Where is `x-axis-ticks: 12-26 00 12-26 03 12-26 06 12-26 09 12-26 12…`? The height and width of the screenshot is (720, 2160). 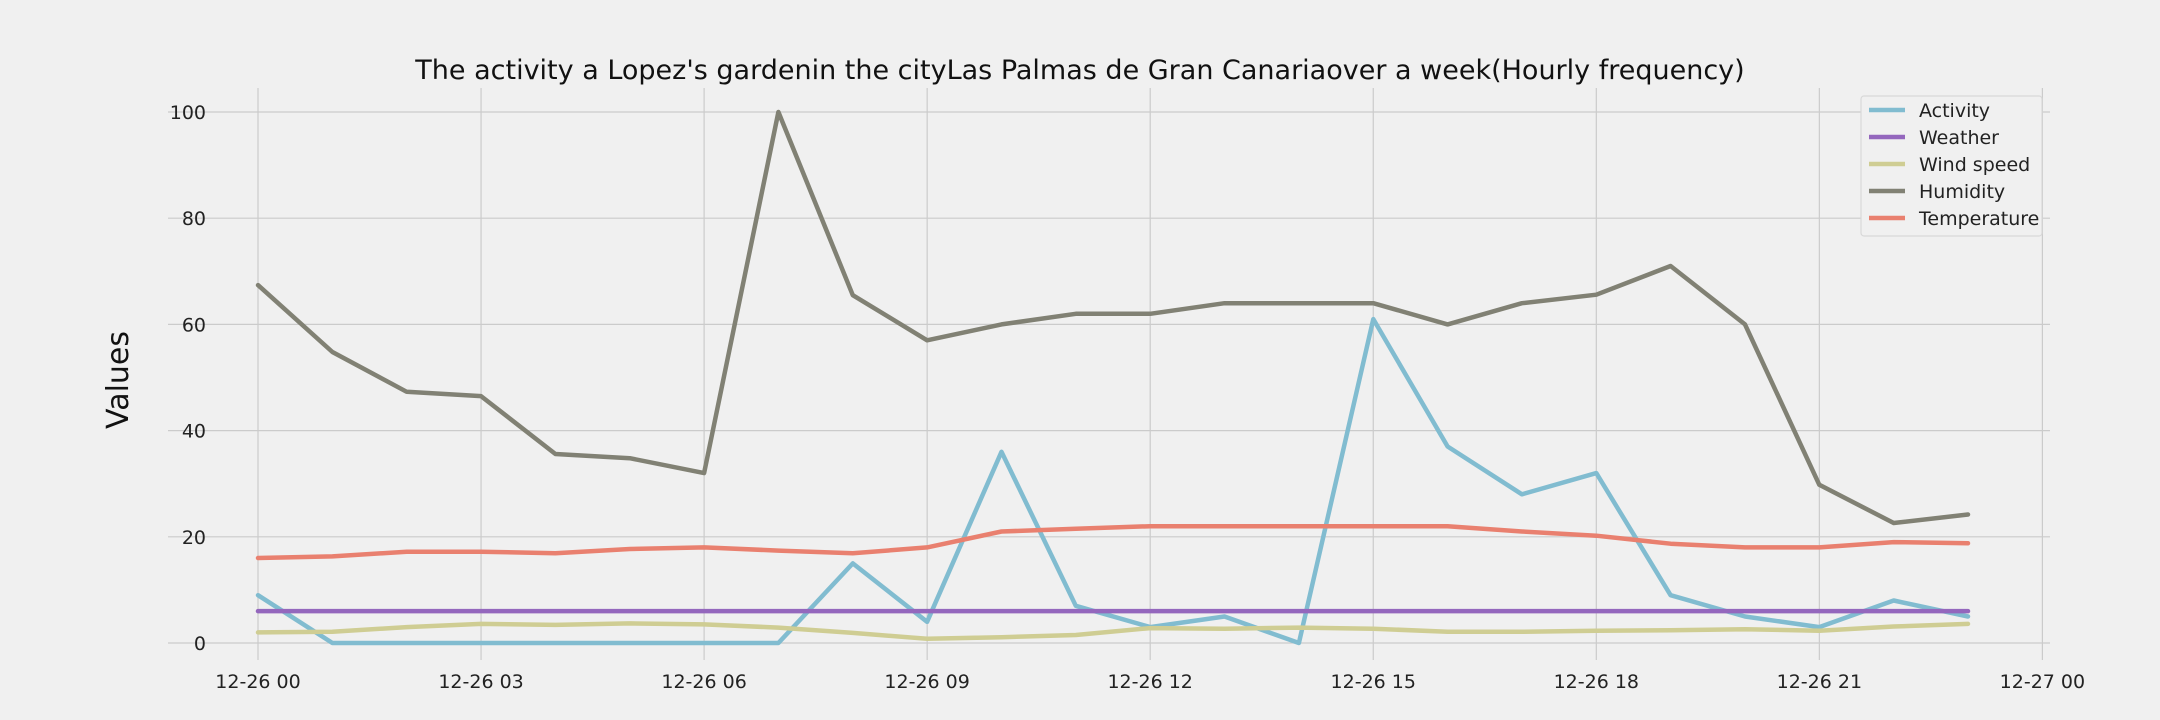
x-axis-ticks: 12-26 00 12-26 03 12-26 06 12-26 09 12-26 12… is located at coordinates (1150, 682).